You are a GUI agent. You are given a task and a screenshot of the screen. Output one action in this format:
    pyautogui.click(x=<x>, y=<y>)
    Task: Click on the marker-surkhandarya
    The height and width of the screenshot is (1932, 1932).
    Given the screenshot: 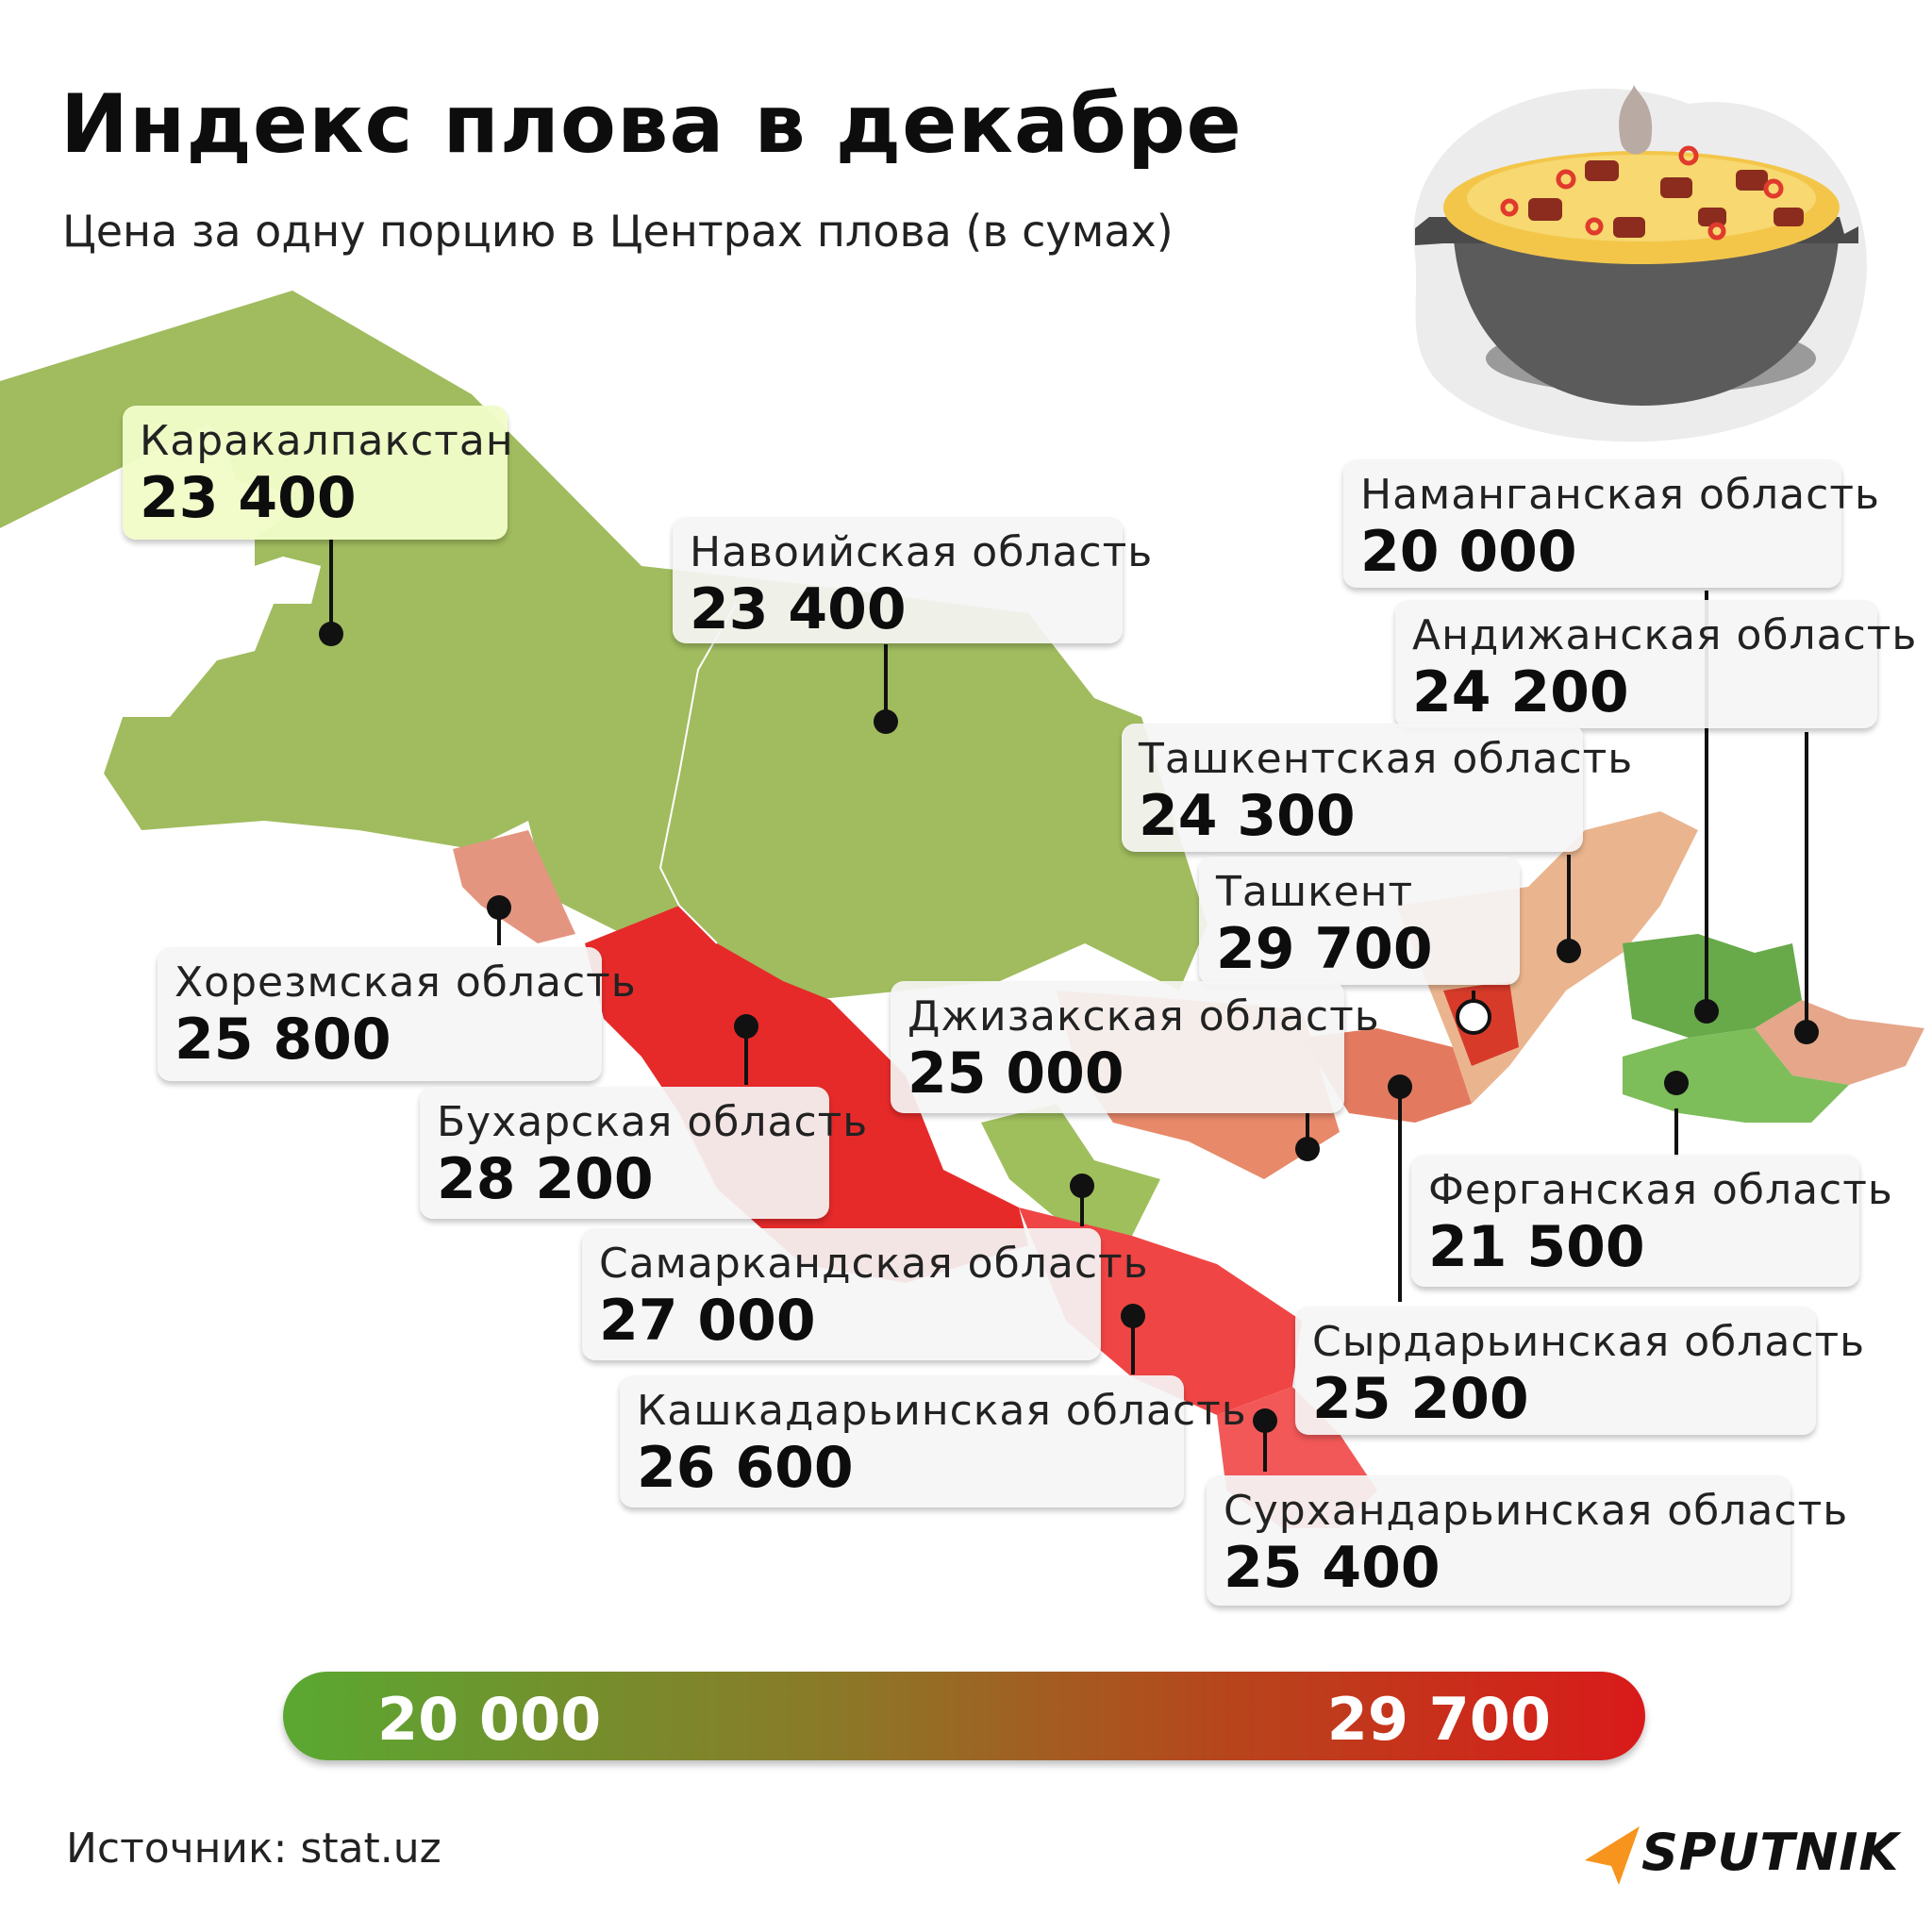 What is the action you would take?
    pyautogui.click(x=1265, y=1420)
    